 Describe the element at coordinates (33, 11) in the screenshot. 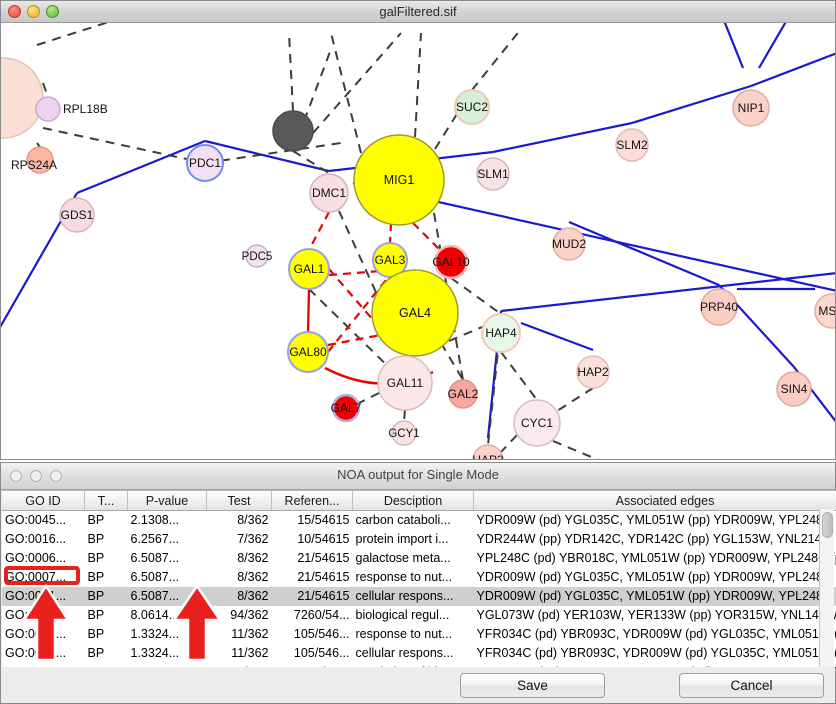

I see `minimize-button` at that location.